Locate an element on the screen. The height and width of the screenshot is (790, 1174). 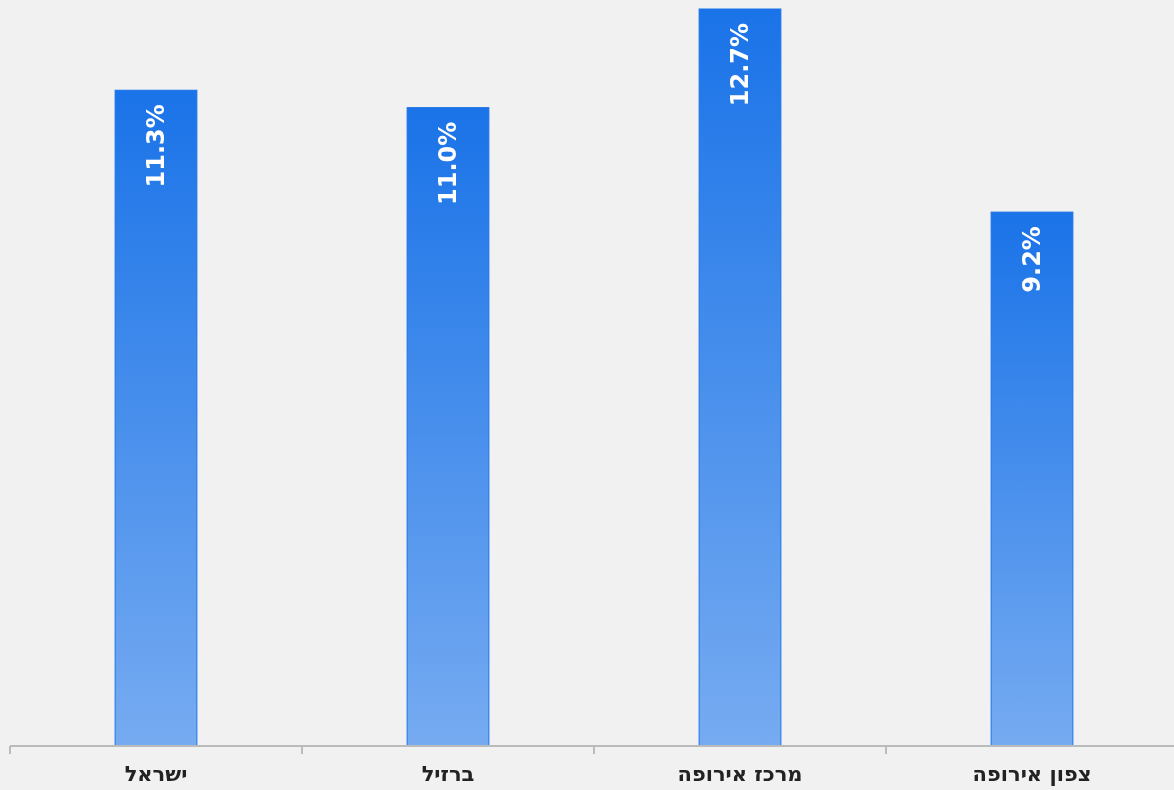
data-label: 11.0% is located at coordinates (448, 163).